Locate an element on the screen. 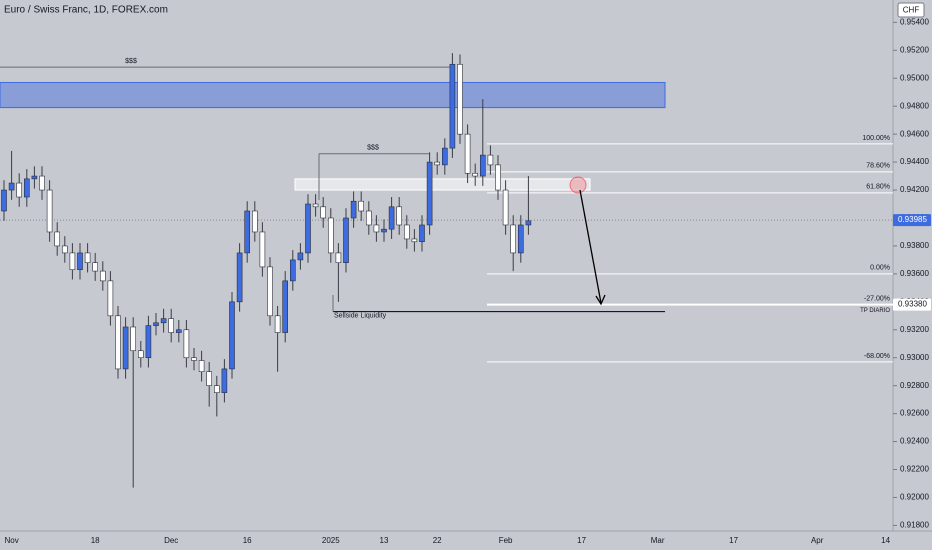  y-tick-label: 0.92400 is located at coordinates (914, 441).